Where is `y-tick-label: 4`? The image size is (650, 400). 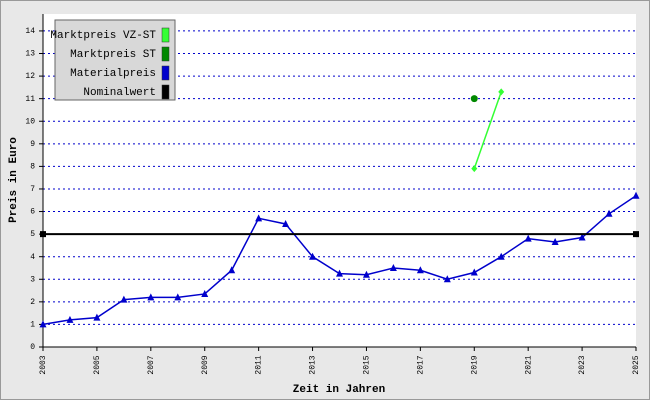 y-tick-label: 4 is located at coordinates (32, 257).